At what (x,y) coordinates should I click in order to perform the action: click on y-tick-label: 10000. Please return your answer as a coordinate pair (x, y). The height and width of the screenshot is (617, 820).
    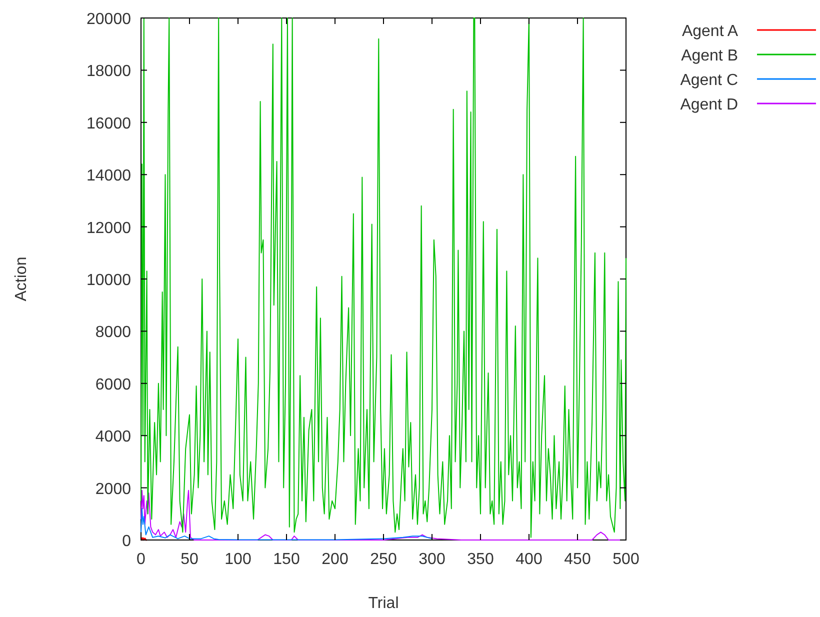
    Looking at the image, I should click on (109, 280).